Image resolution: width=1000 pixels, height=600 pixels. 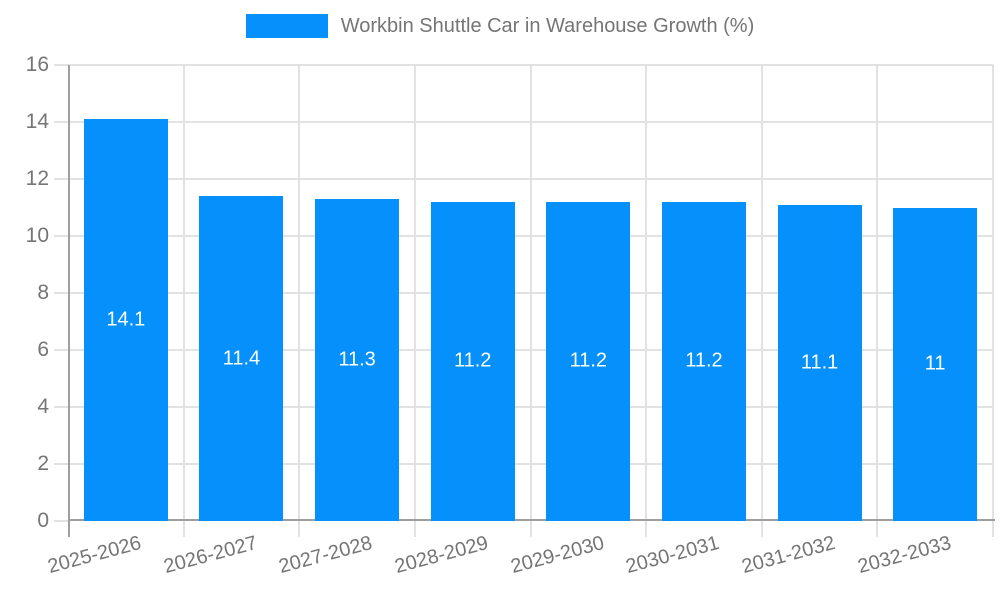 What do you see at coordinates (557, 554) in the screenshot?
I see `x-tick-label: 2029-2030` at bounding box center [557, 554].